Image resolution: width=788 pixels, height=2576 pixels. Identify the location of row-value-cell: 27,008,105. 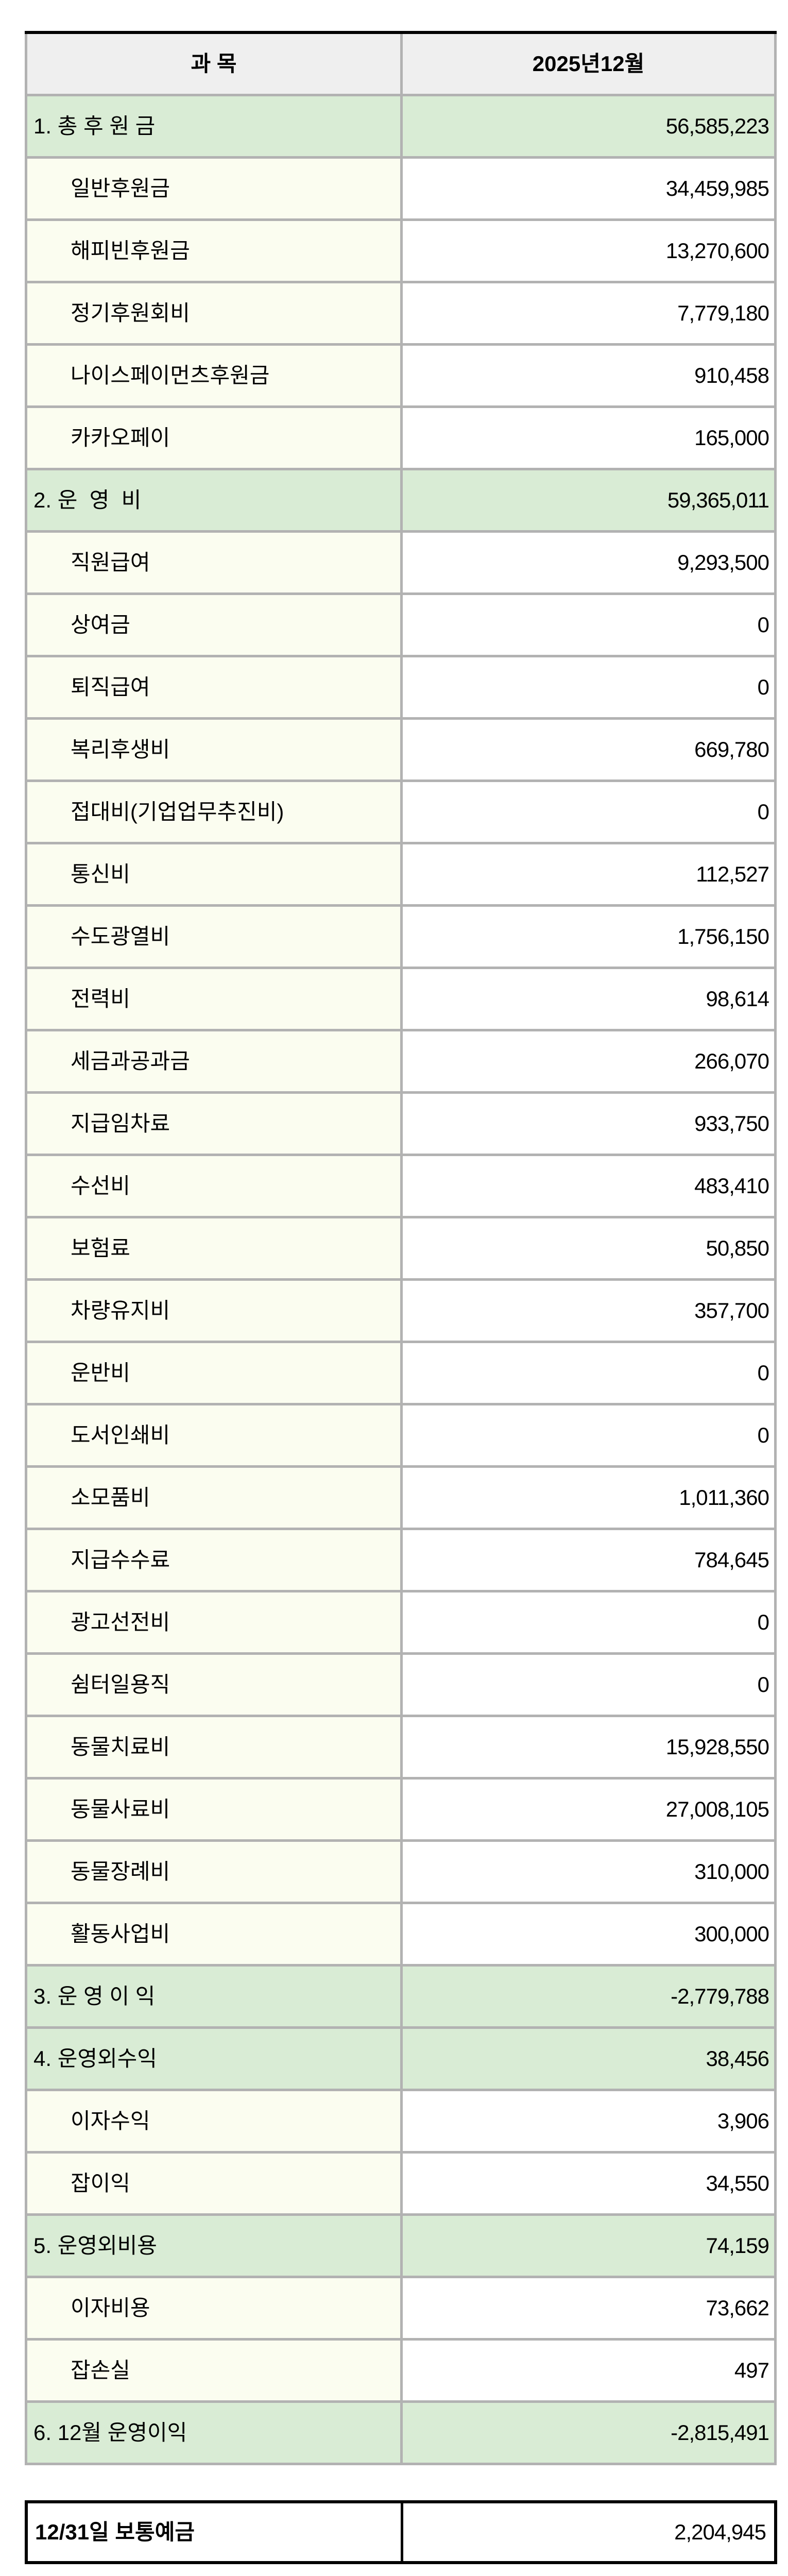
(588, 1809).